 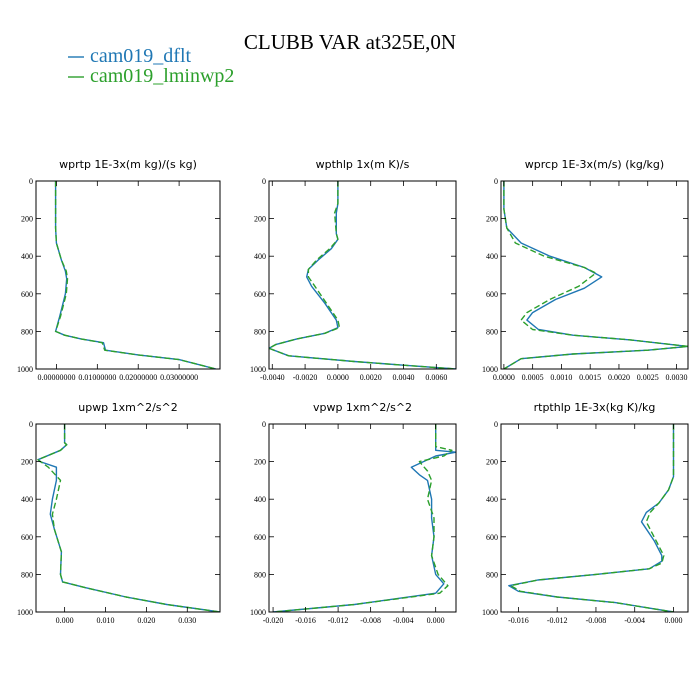 I want to click on figure-title: CLUBB VAR at325E,0N, so click(x=350, y=42).